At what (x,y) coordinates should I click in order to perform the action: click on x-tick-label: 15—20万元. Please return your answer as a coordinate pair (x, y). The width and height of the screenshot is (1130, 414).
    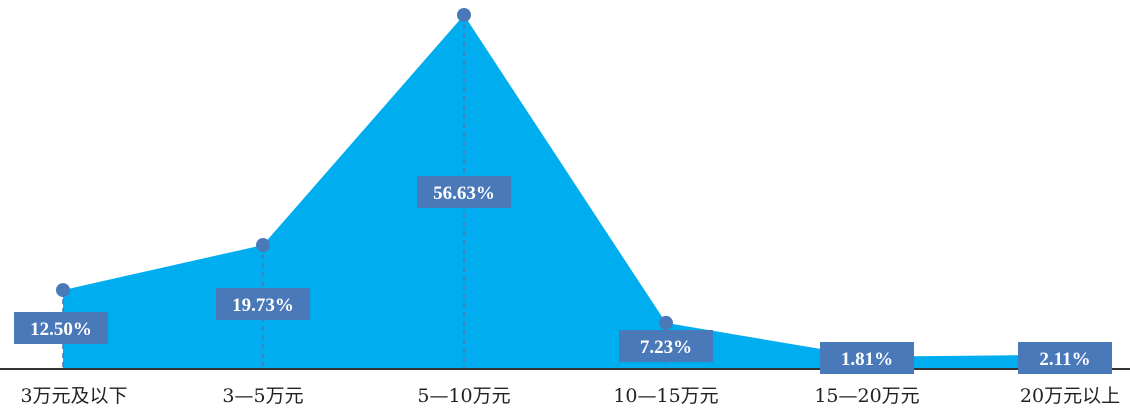
    Looking at the image, I should click on (866, 396).